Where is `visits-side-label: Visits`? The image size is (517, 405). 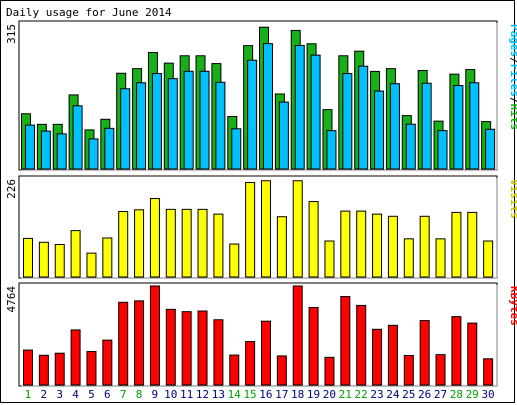
visits-side-label: Visits is located at coordinates (512, 199).